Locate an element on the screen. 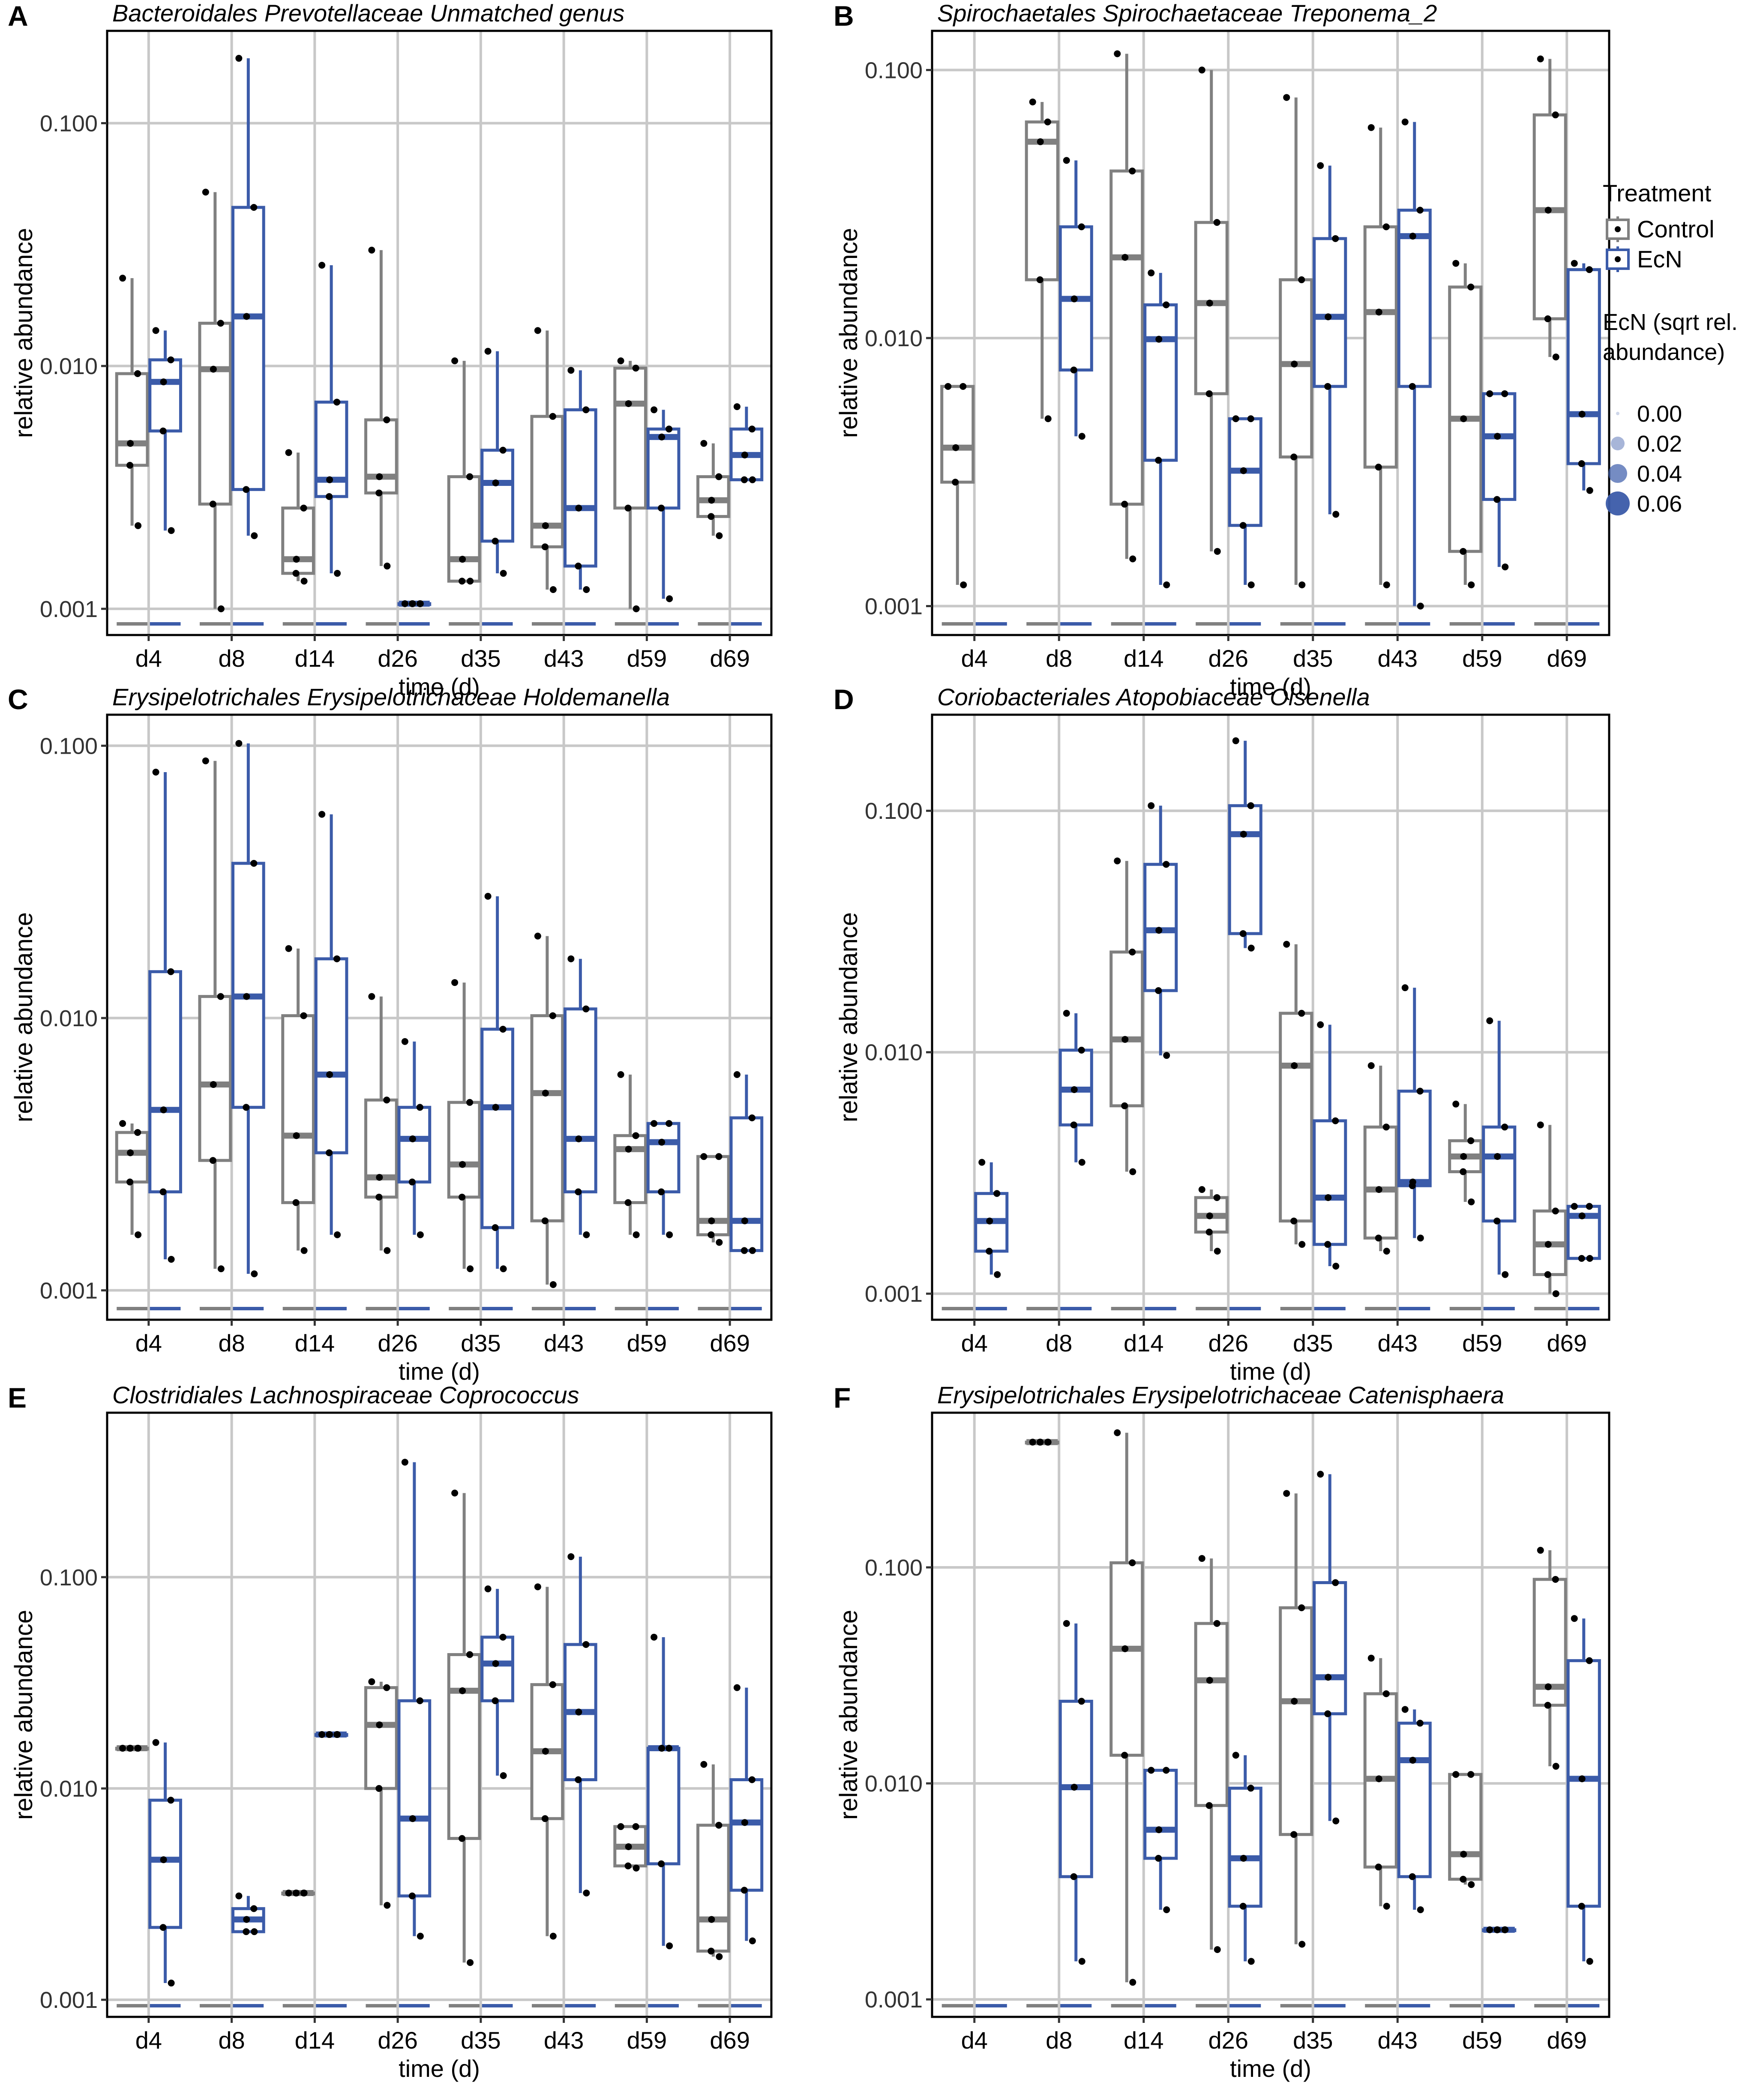  gridlines is located at coordinates (1270, 1018).